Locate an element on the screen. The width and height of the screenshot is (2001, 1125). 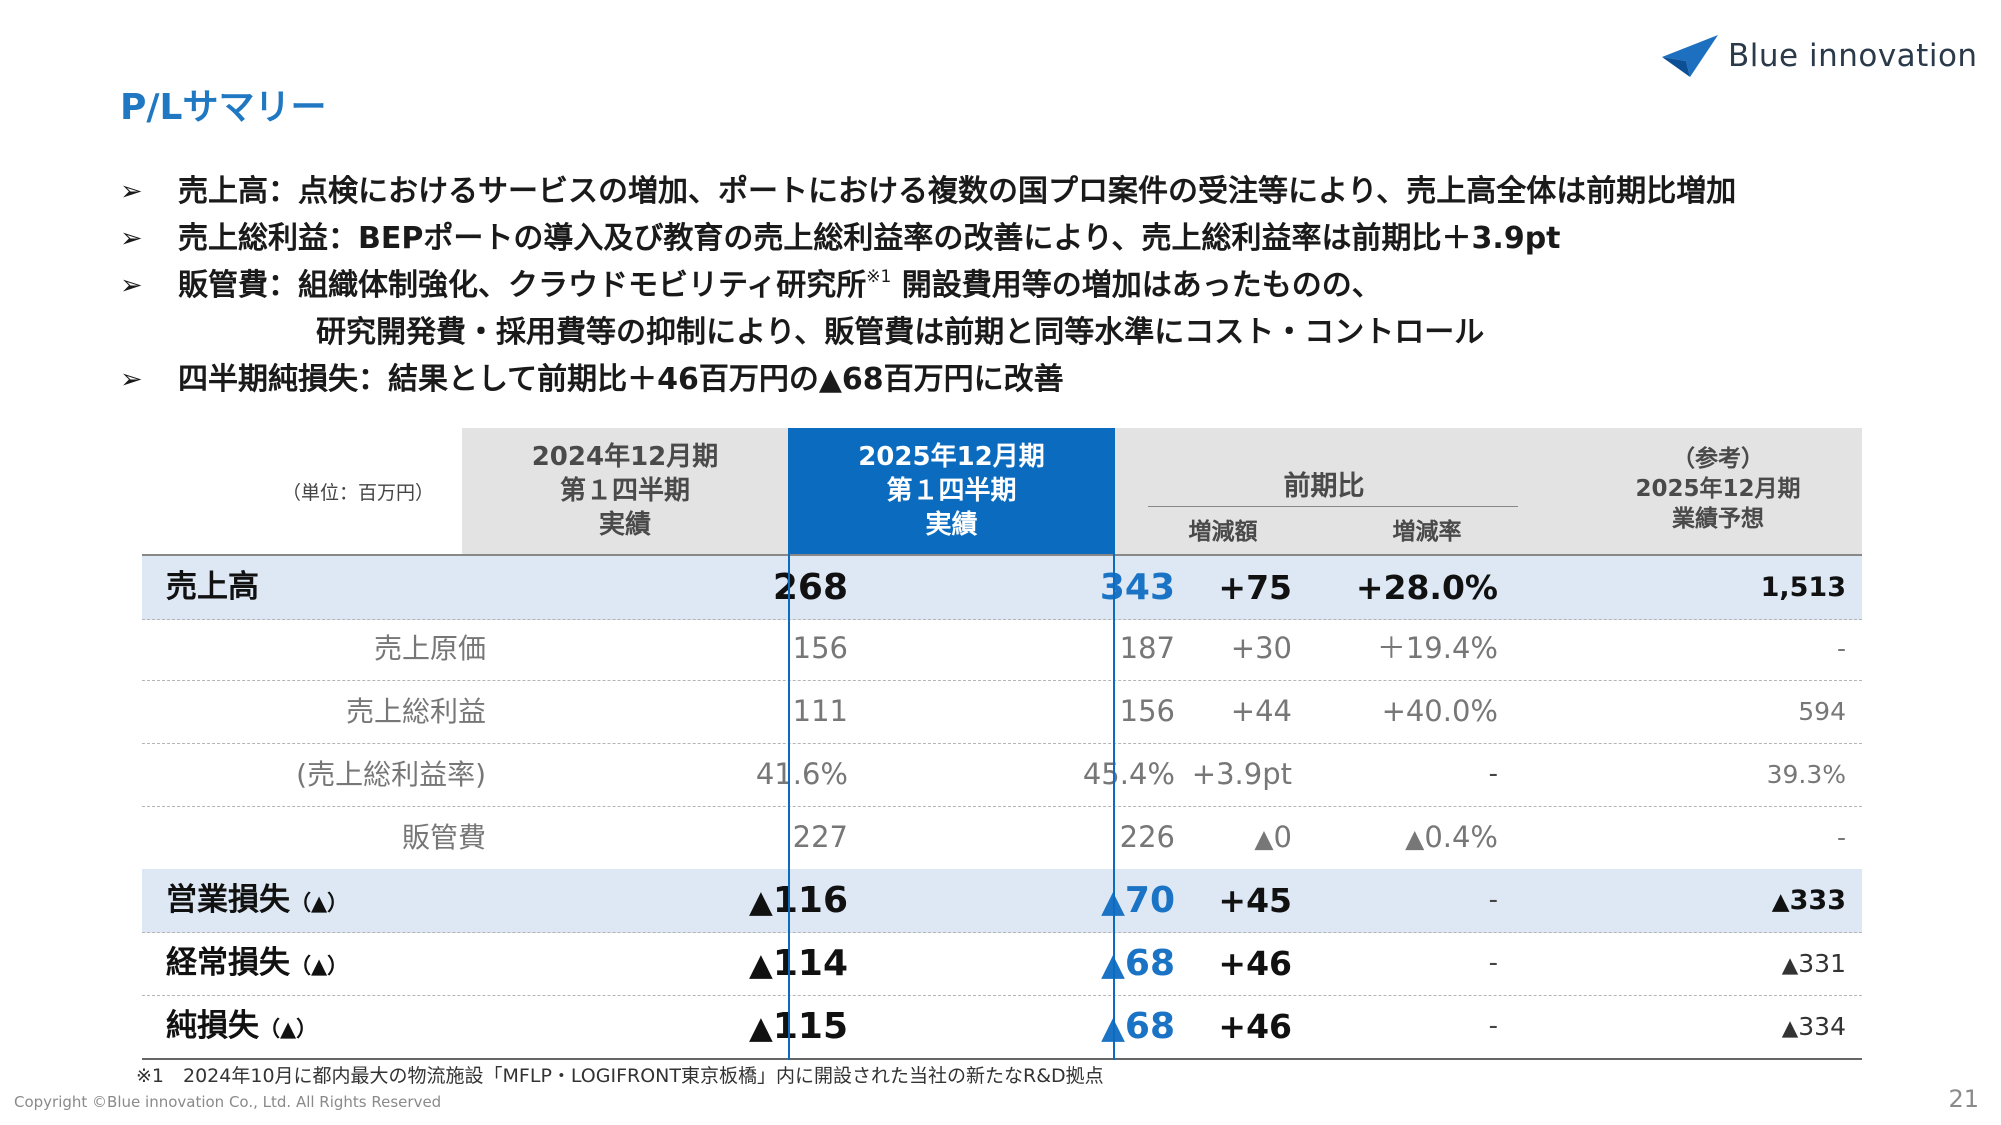
header-2025-q1: 2025年12月期 第１四半期 実績 is located at coordinates (951, 491).